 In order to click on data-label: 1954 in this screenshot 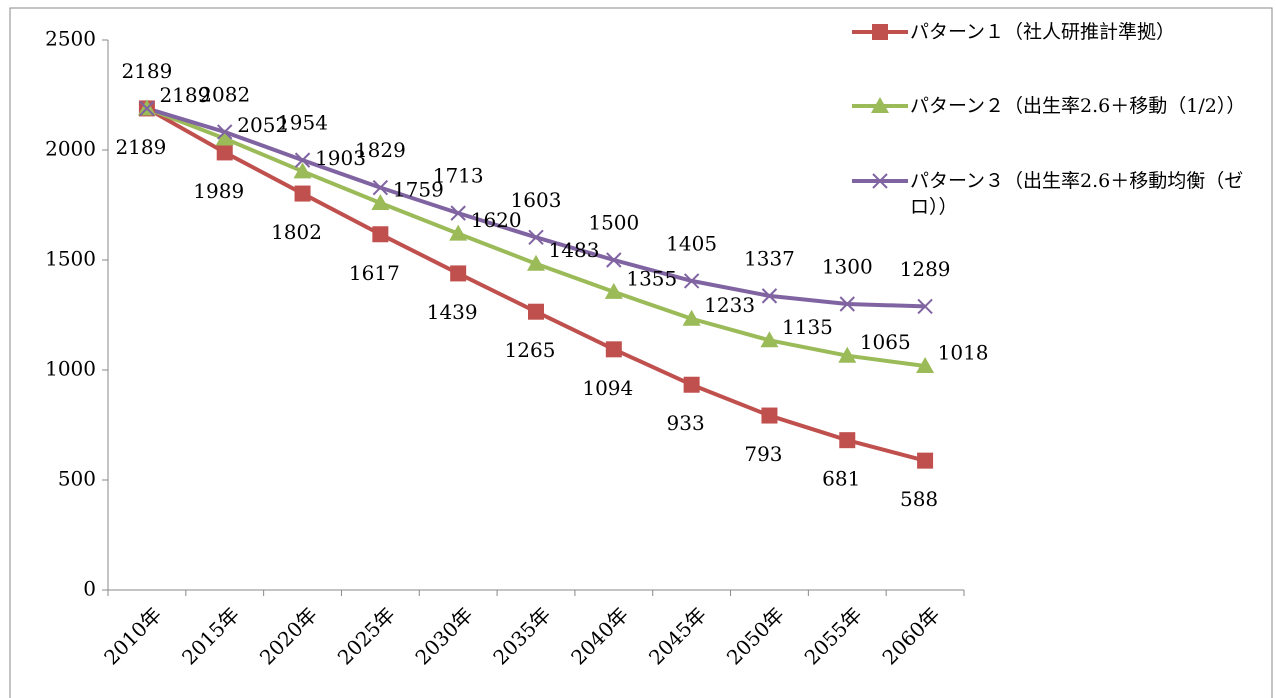, I will do `click(302, 123)`.